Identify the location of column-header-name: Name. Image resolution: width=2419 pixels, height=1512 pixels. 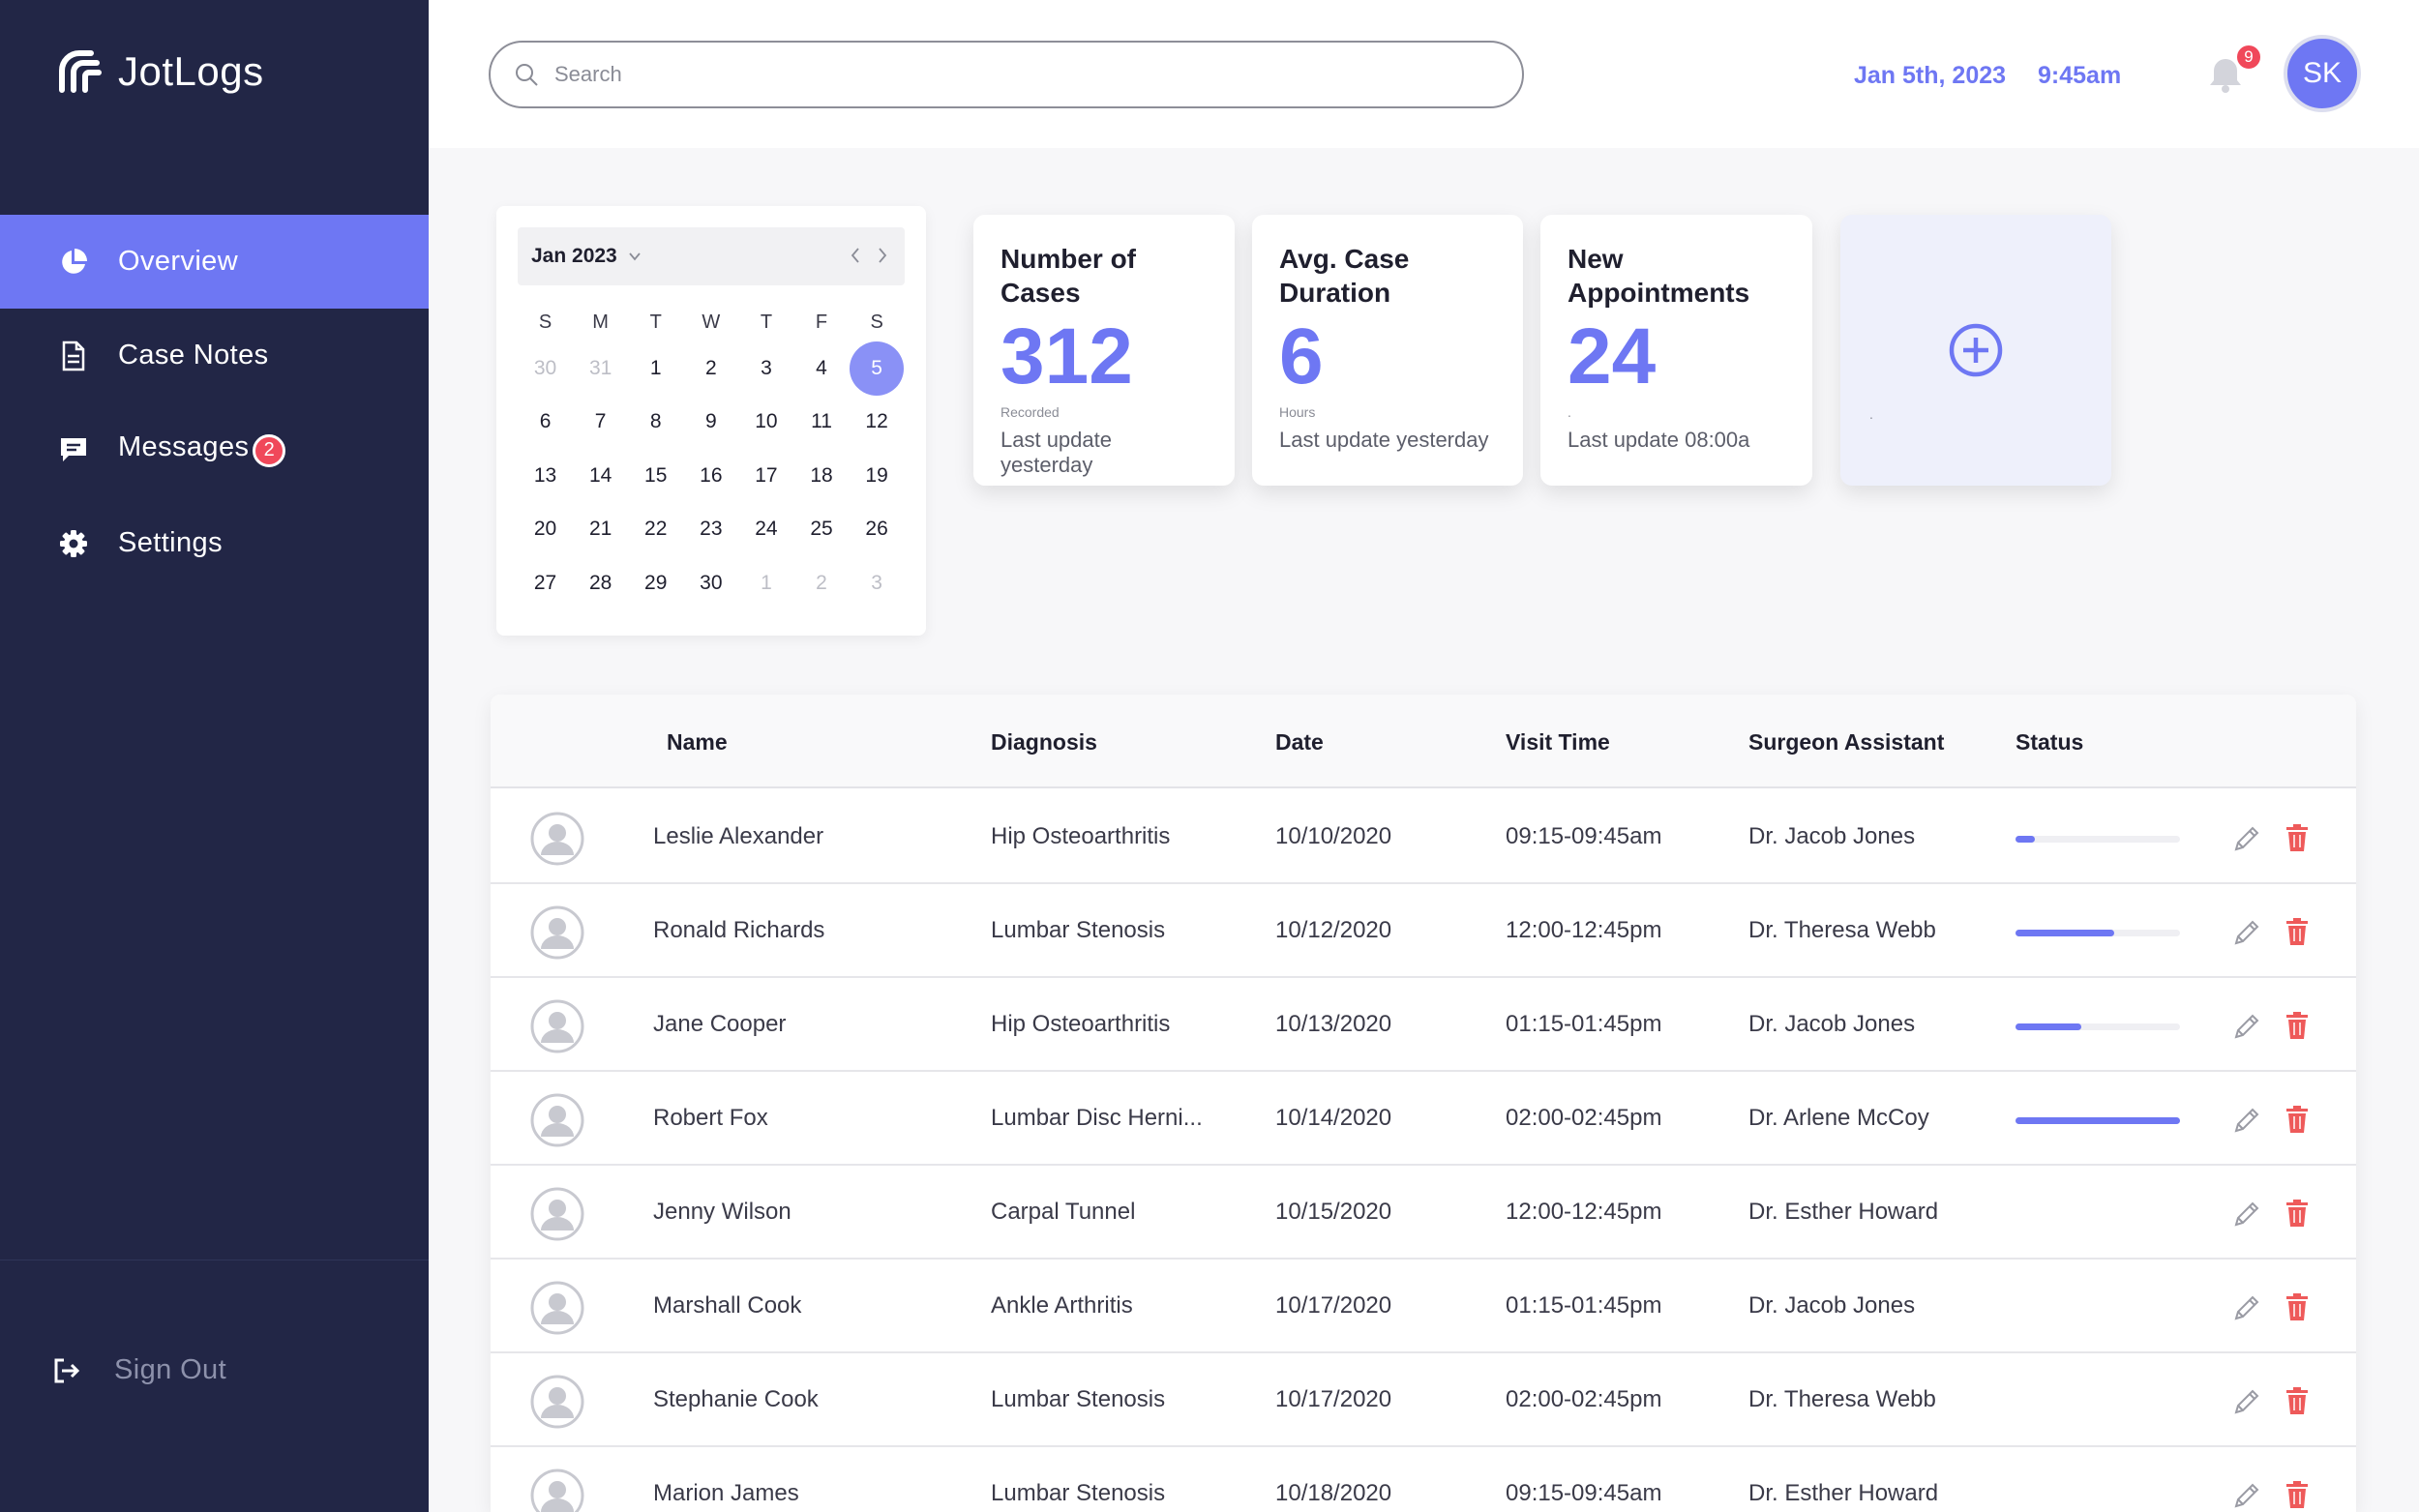
(698, 742).